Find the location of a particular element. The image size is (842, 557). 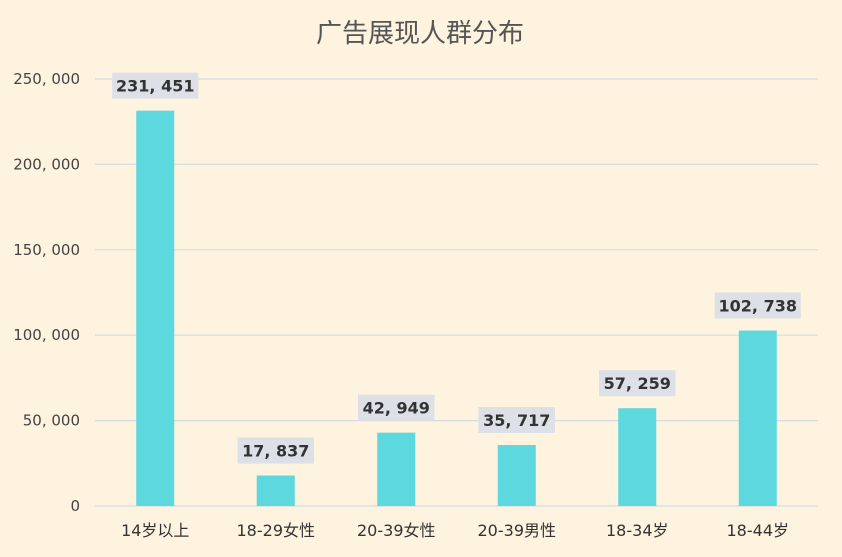

data-label: 102, 738 is located at coordinates (758, 306).